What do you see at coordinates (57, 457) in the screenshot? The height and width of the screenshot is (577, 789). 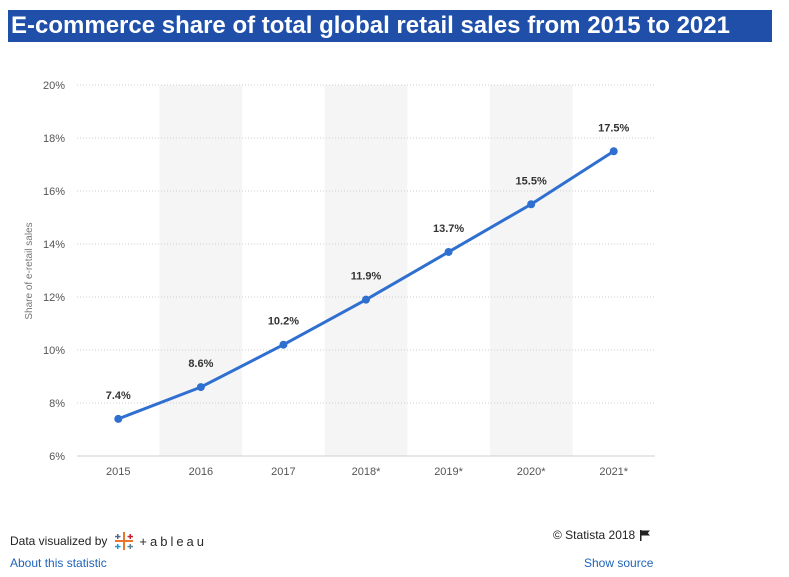 I see `y-tick-label: 6%` at bounding box center [57, 457].